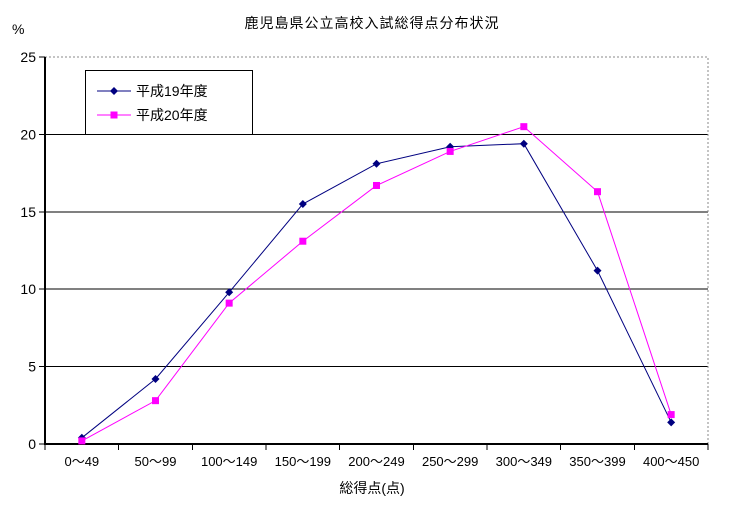 This screenshot has width=744, height=505. Describe the element at coordinates (32, 444) in the screenshot. I see `y-tick-label: 0` at that location.